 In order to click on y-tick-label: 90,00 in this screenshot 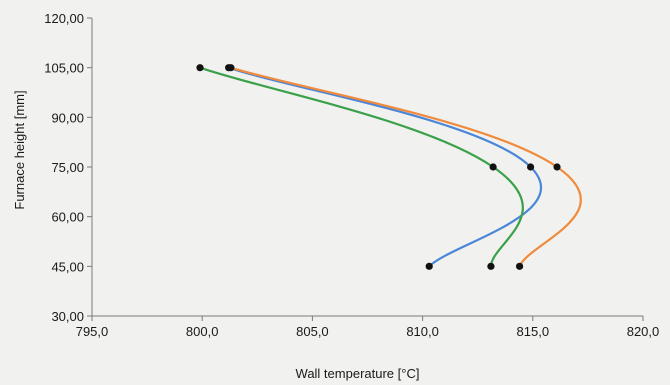, I will do `click(67, 117)`.